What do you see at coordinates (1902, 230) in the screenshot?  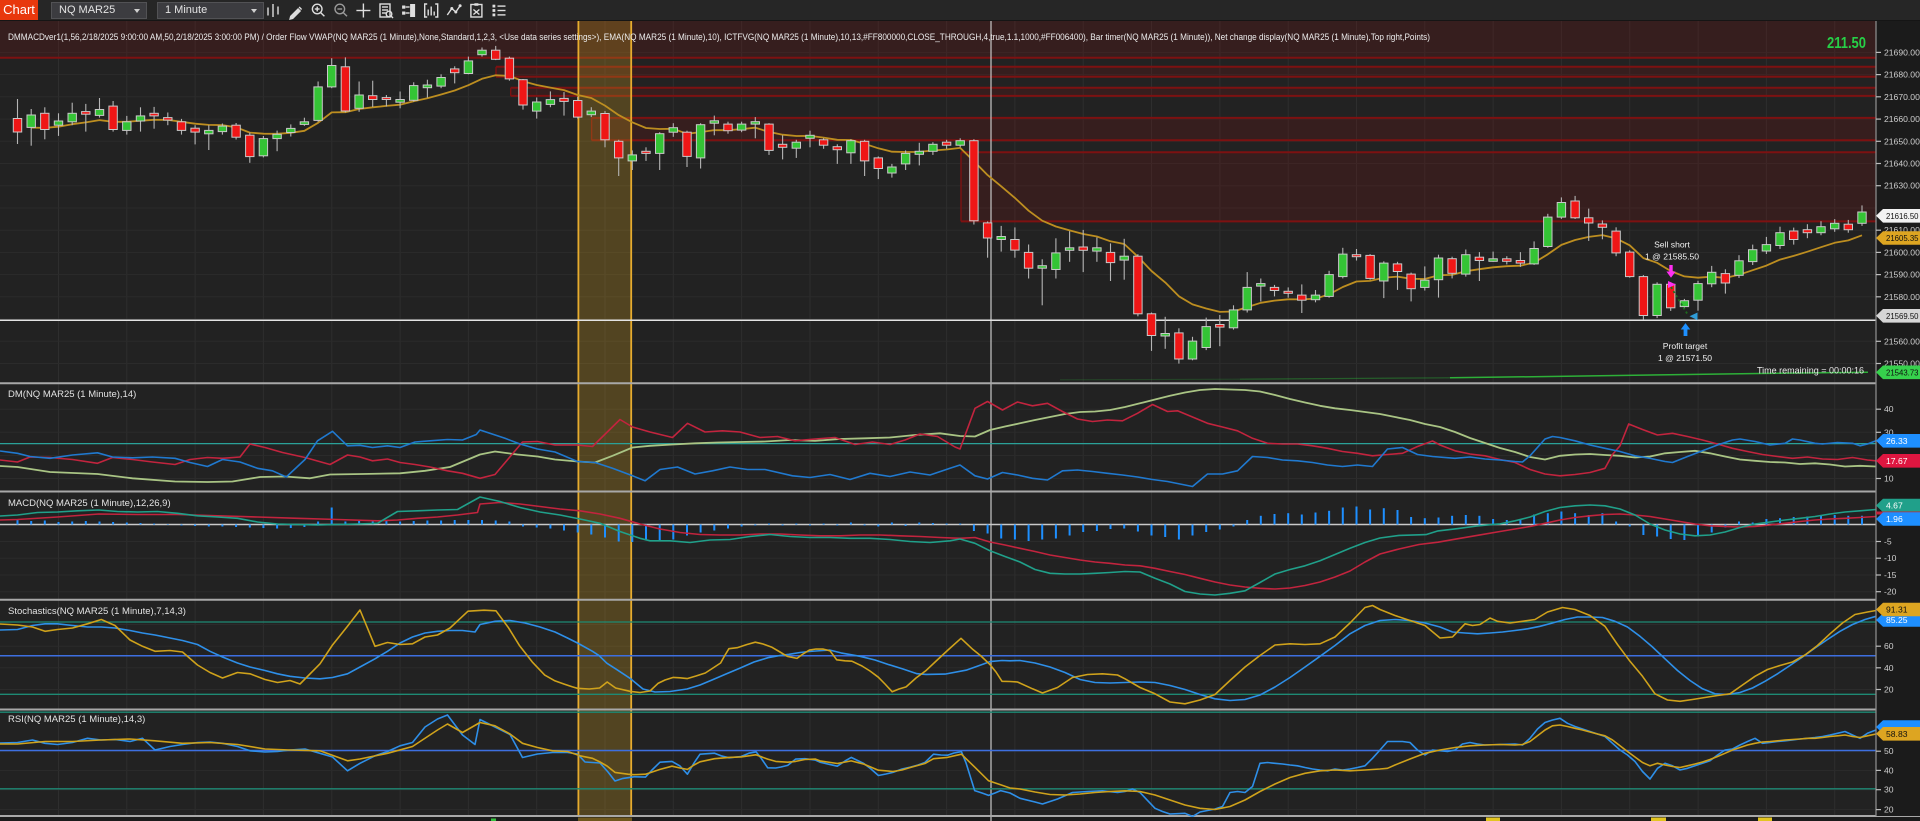 I see `svg-text: 21610.00` at bounding box center [1902, 230].